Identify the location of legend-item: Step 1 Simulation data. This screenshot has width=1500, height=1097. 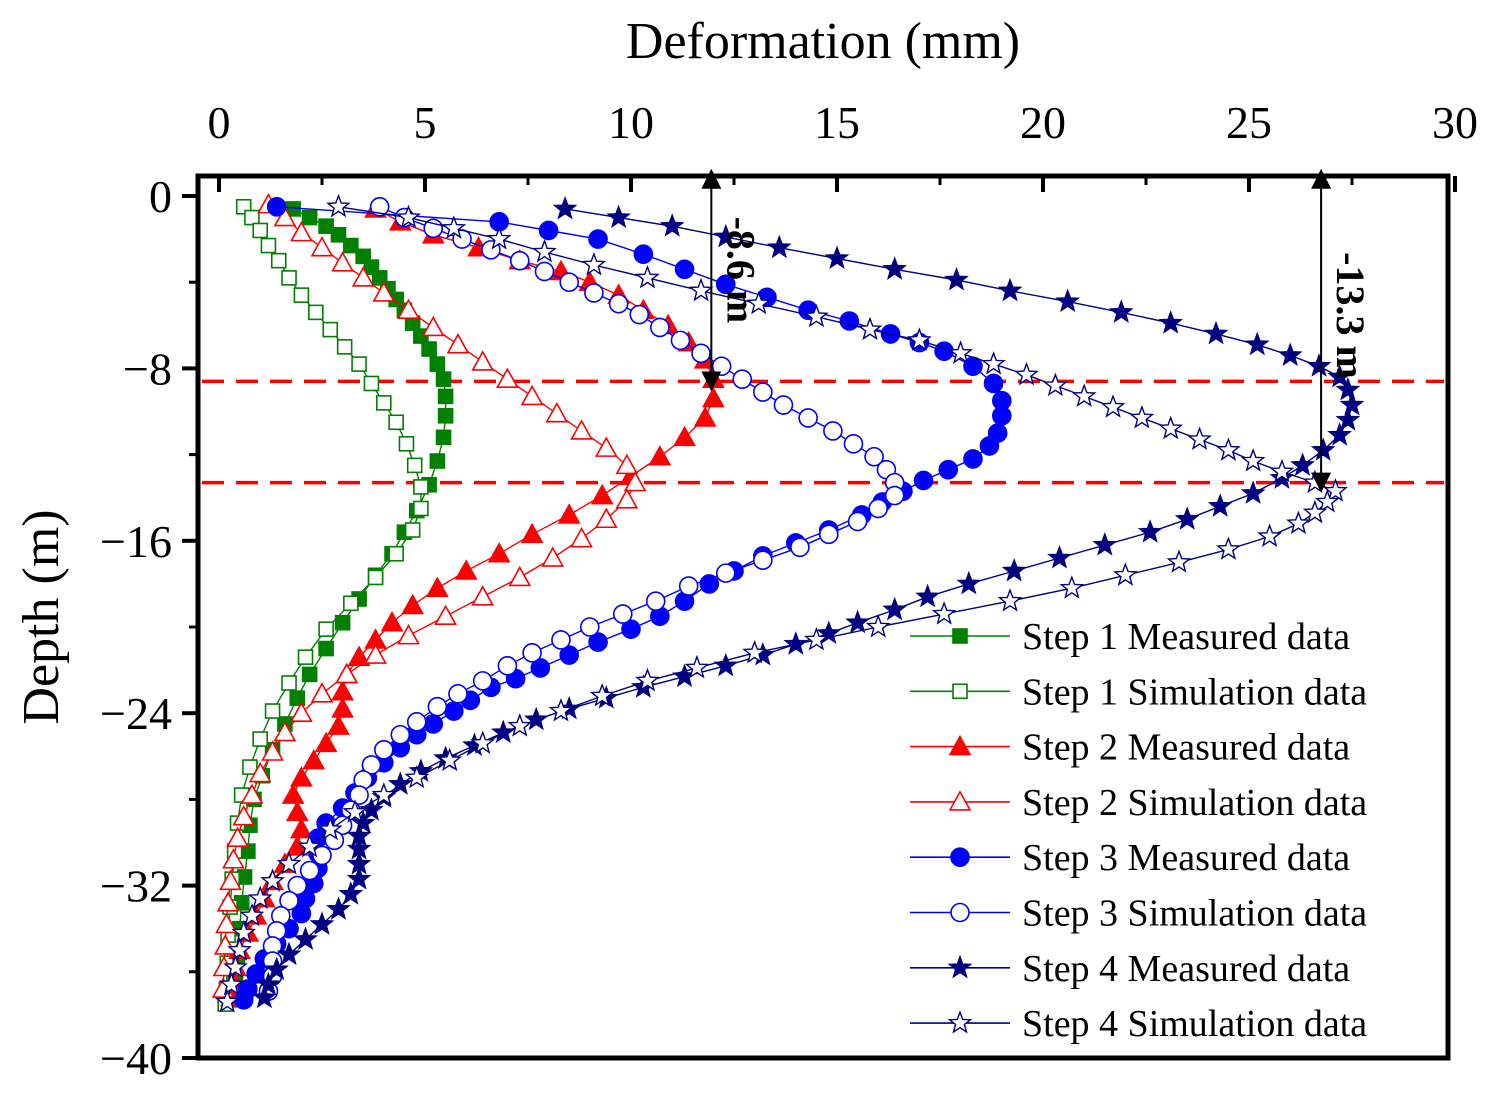
(1138, 692).